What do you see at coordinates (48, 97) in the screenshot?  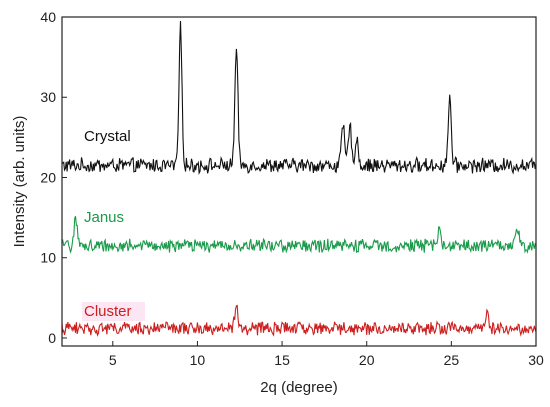 I see `y-tick-label: 30` at bounding box center [48, 97].